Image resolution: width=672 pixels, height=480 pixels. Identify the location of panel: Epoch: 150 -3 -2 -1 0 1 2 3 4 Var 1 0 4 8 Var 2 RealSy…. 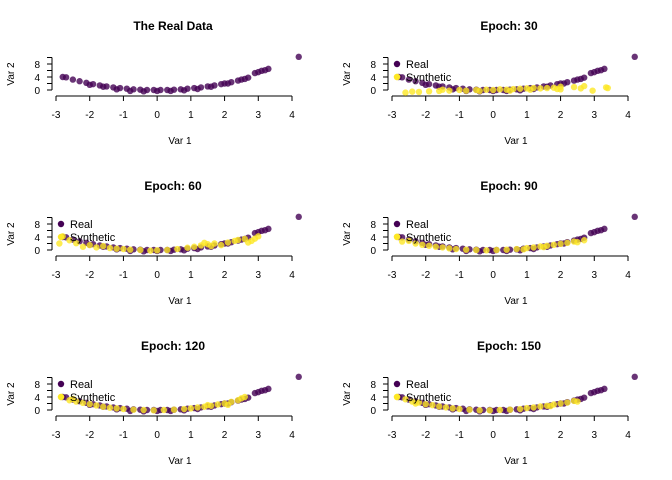
(490, 403).